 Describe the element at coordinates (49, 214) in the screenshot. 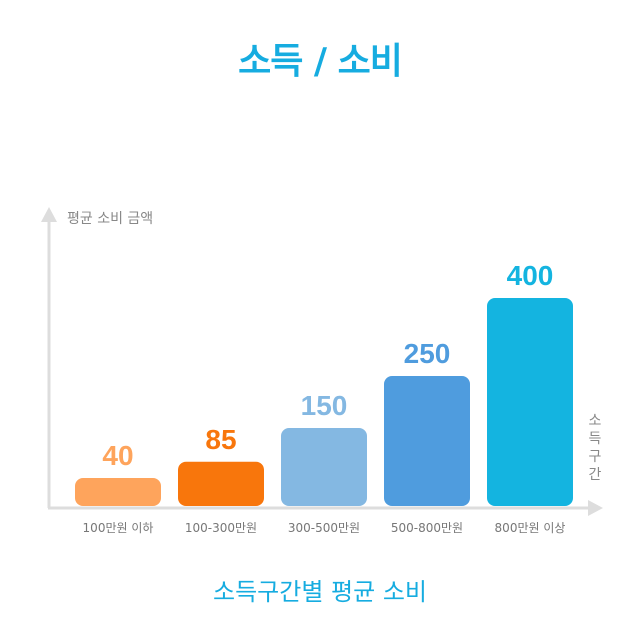

I see `y-axis-arrow` at that location.